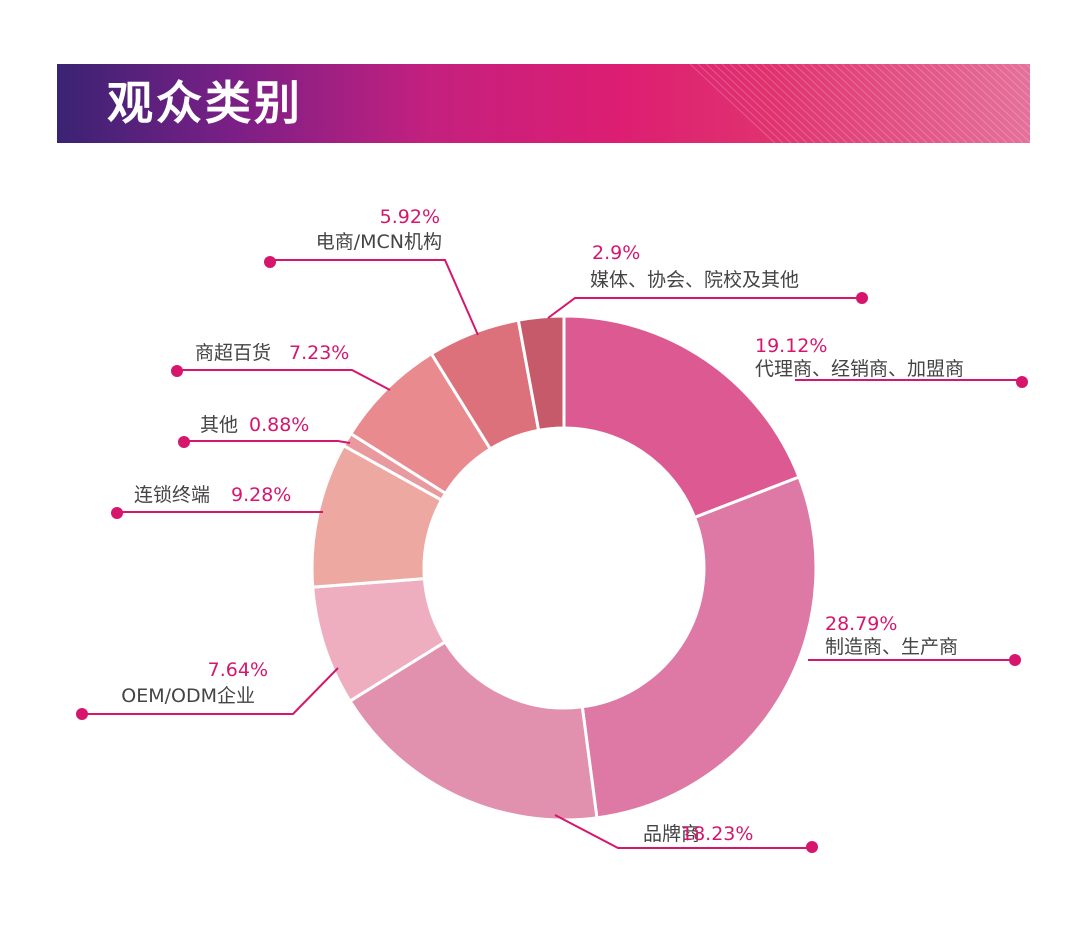  What do you see at coordinates (694, 280) in the screenshot?
I see `slice-category-label: 媒体、协会、院校及其他` at bounding box center [694, 280].